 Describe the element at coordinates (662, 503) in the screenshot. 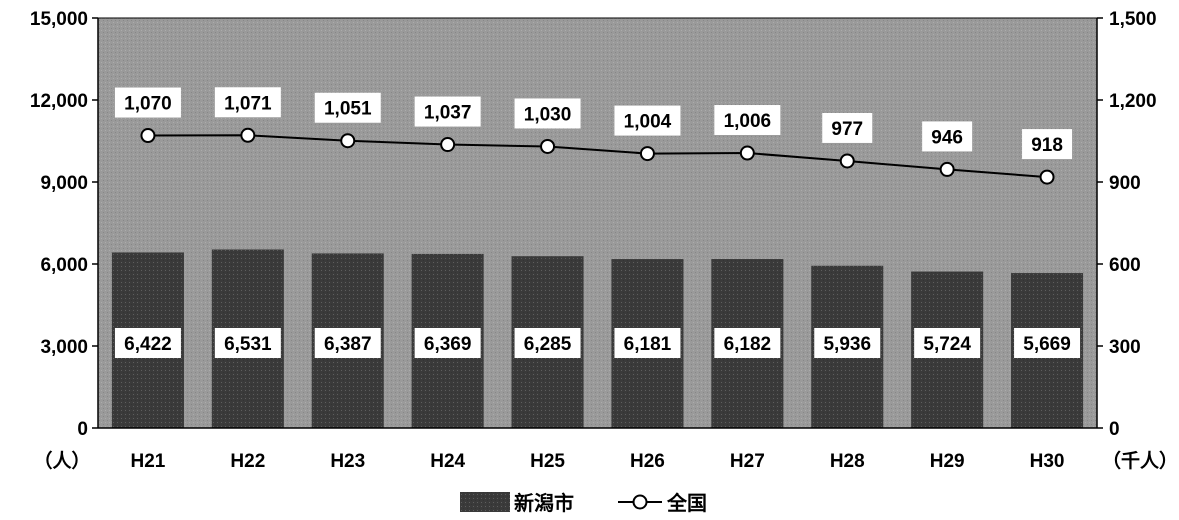

I see `legend-item-全国: 全国` at that location.